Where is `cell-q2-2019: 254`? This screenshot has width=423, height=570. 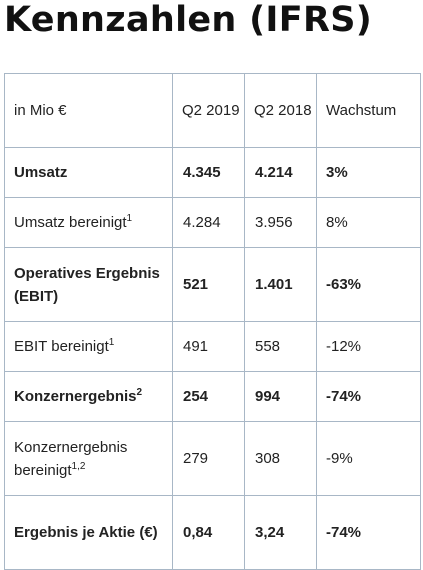 cell-q2-2019: 254 is located at coordinates (208, 396).